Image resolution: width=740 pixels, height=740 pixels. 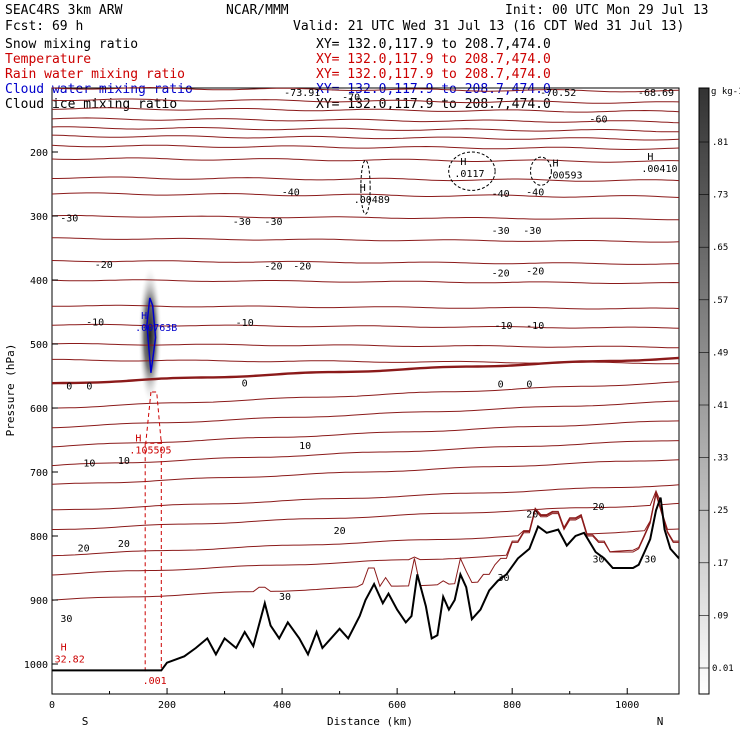 I want to click on temperature-label: -60, so click(x=598, y=120).